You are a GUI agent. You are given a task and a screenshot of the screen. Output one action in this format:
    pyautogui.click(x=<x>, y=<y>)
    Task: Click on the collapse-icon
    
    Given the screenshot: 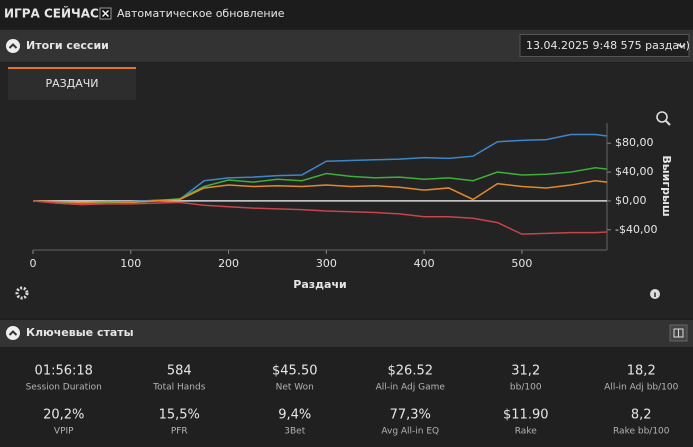 What is the action you would take?
    pyautogui.click(x=13, y=46)
    